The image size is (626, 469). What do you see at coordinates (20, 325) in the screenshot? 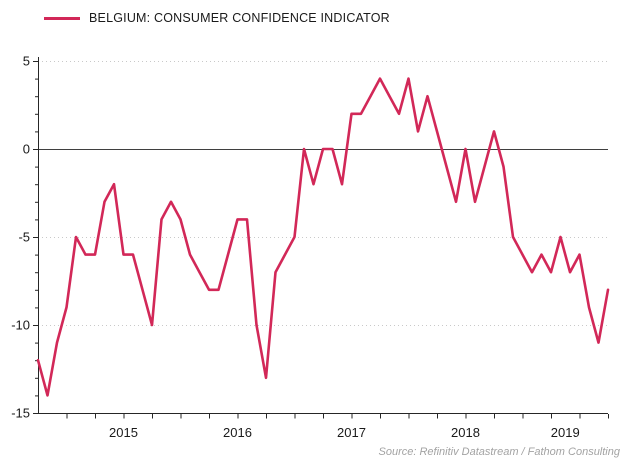
I see `y-tick-label--10: -10` at bounding box center [20, 325].